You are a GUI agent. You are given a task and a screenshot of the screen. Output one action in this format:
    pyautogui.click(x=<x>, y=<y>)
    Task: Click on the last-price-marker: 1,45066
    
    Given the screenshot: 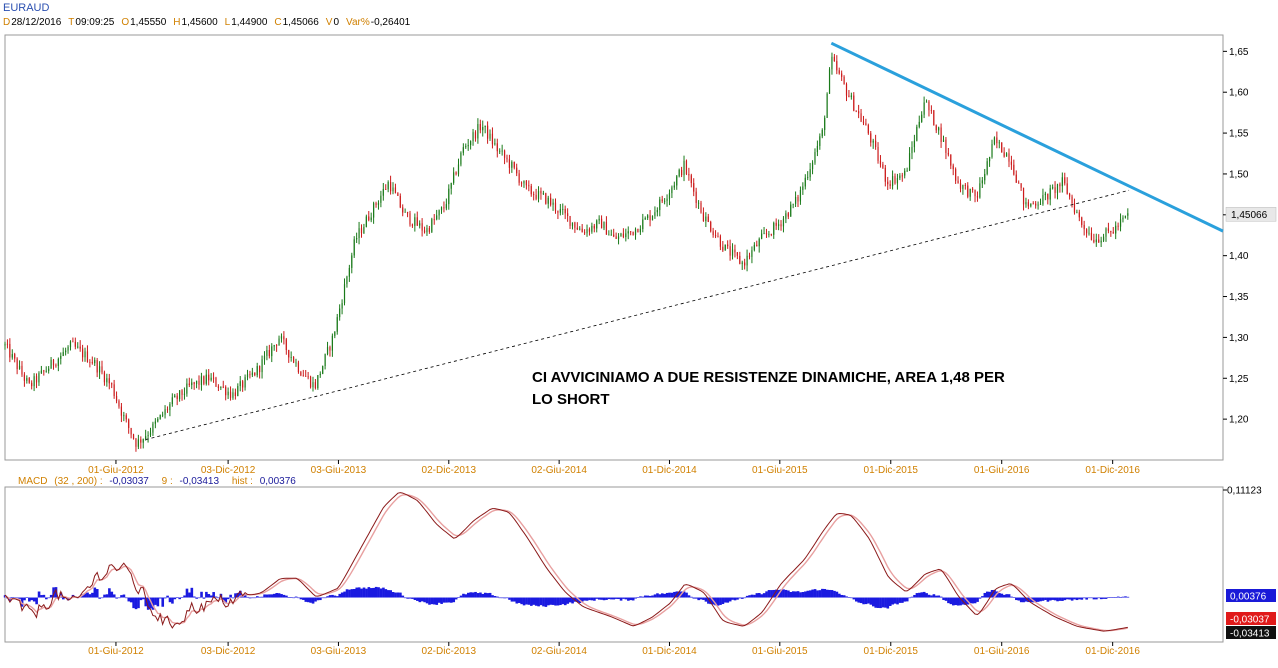 What is the action you would take?
    pyautogui.click(x=1251, y=214)
    